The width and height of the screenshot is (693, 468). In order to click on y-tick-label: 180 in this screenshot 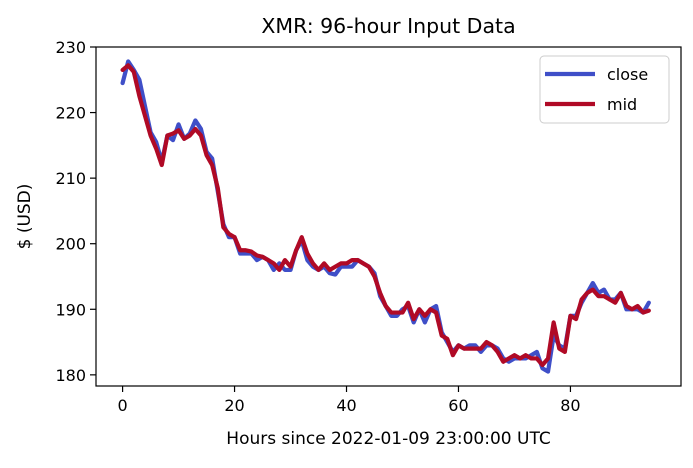, I will do `click(70, 375)`.